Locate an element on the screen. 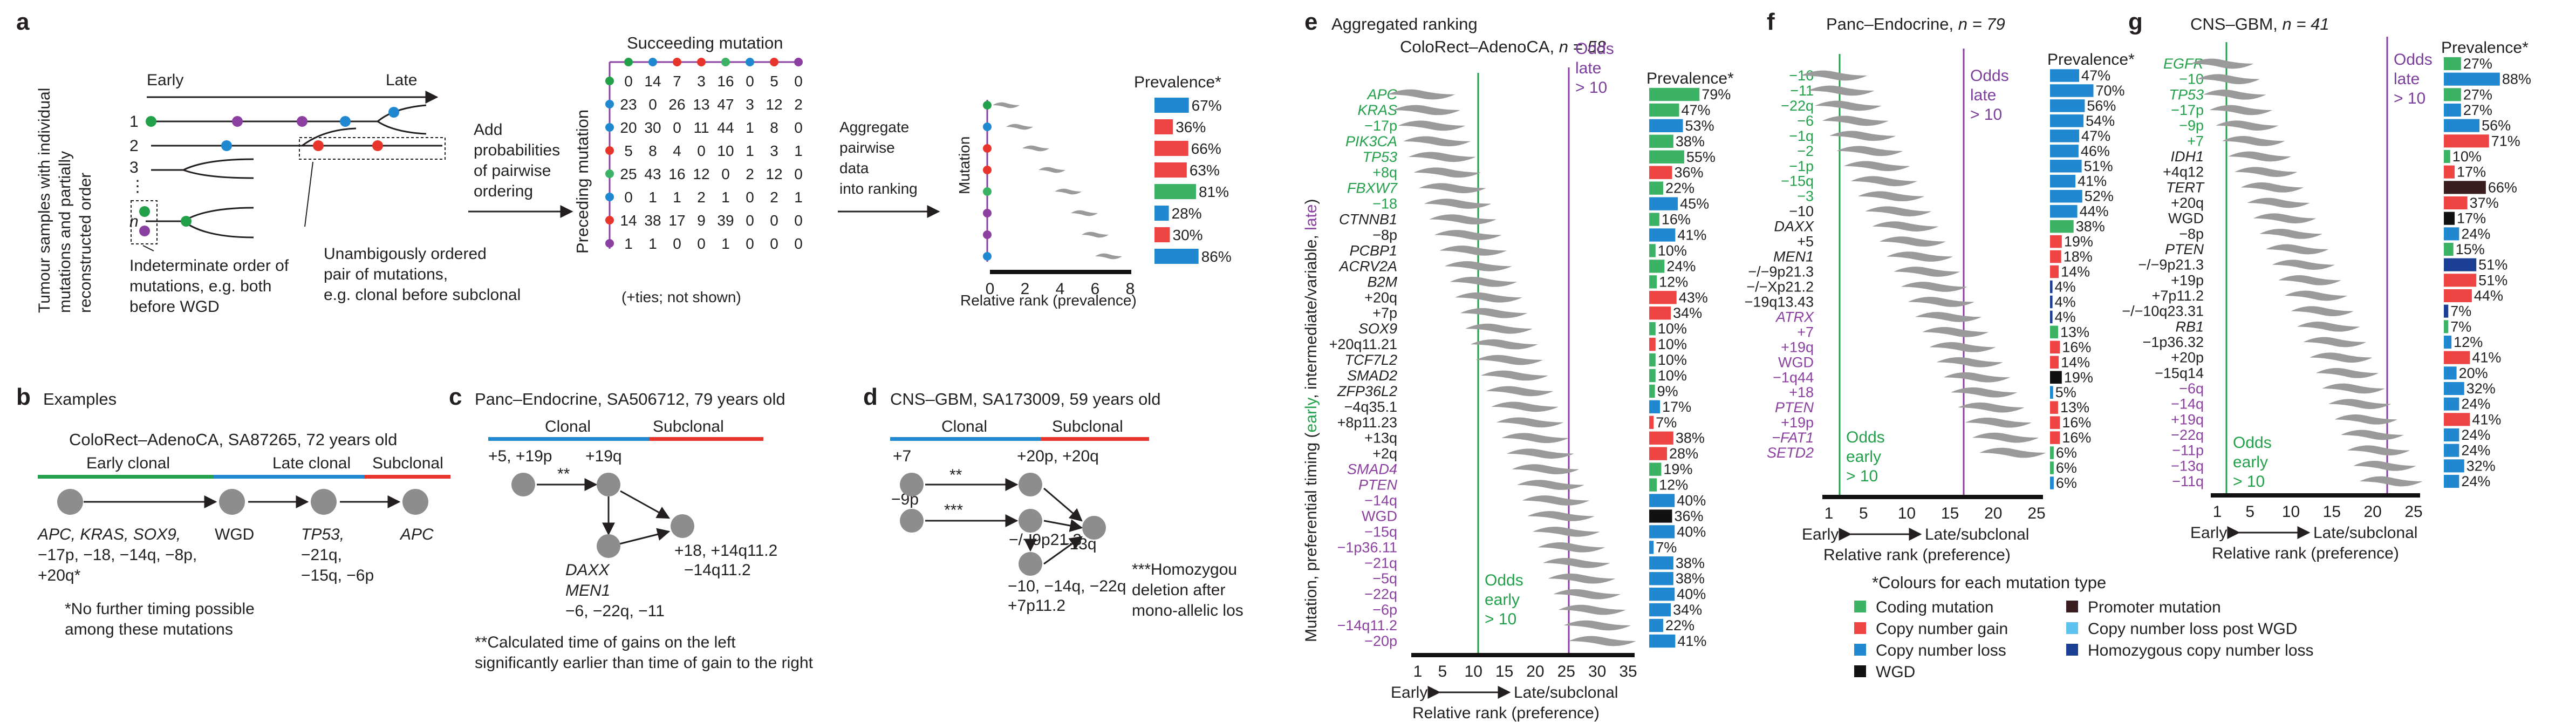  prevalence-pct: 36% is located at coordinates (1688, 173).